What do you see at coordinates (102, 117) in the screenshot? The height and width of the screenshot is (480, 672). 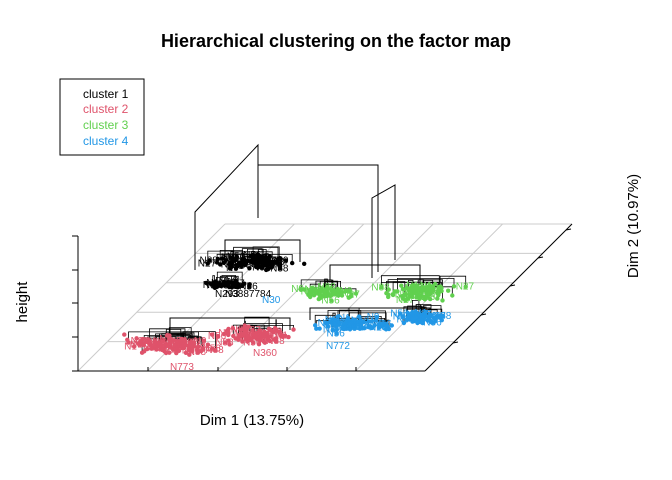 I see `legend: cluster 1 cluster 2 cluster 3 cluster 4` at bounding box center [102, 117].